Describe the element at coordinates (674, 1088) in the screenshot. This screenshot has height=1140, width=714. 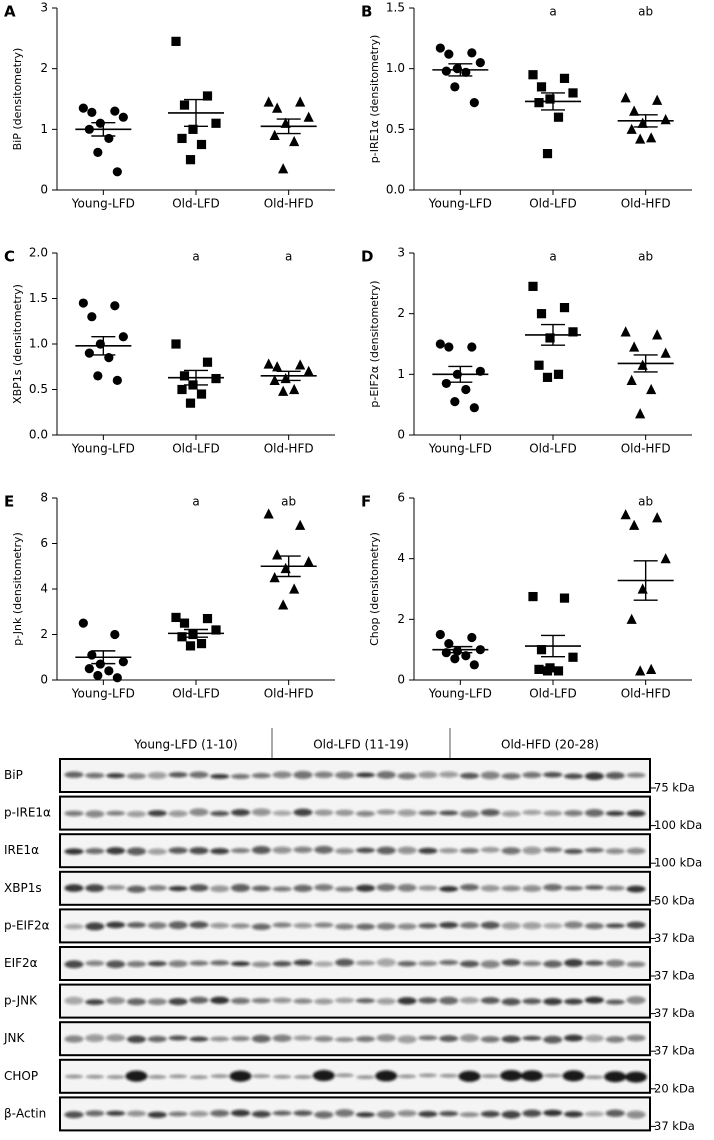
I see `kda-label: 20 kDa` at that location.